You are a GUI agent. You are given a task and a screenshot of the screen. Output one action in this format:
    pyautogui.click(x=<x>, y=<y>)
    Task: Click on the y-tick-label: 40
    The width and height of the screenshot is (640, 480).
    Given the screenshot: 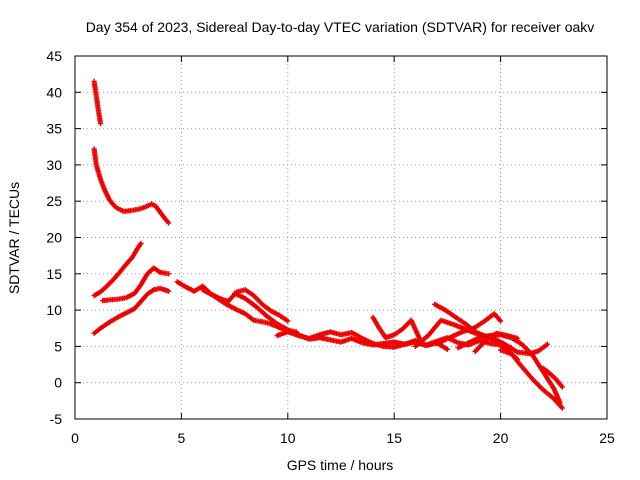 What is the action you would take?
    pyautogui.click(x=54, y=92)
    